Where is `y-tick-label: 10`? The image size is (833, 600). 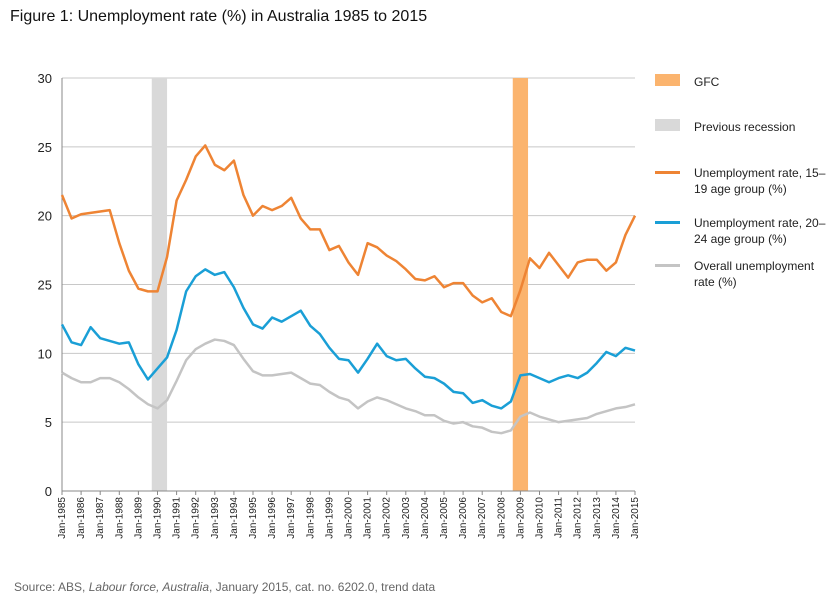
y-tick-label: 10 is located at coordinates (45, 353).